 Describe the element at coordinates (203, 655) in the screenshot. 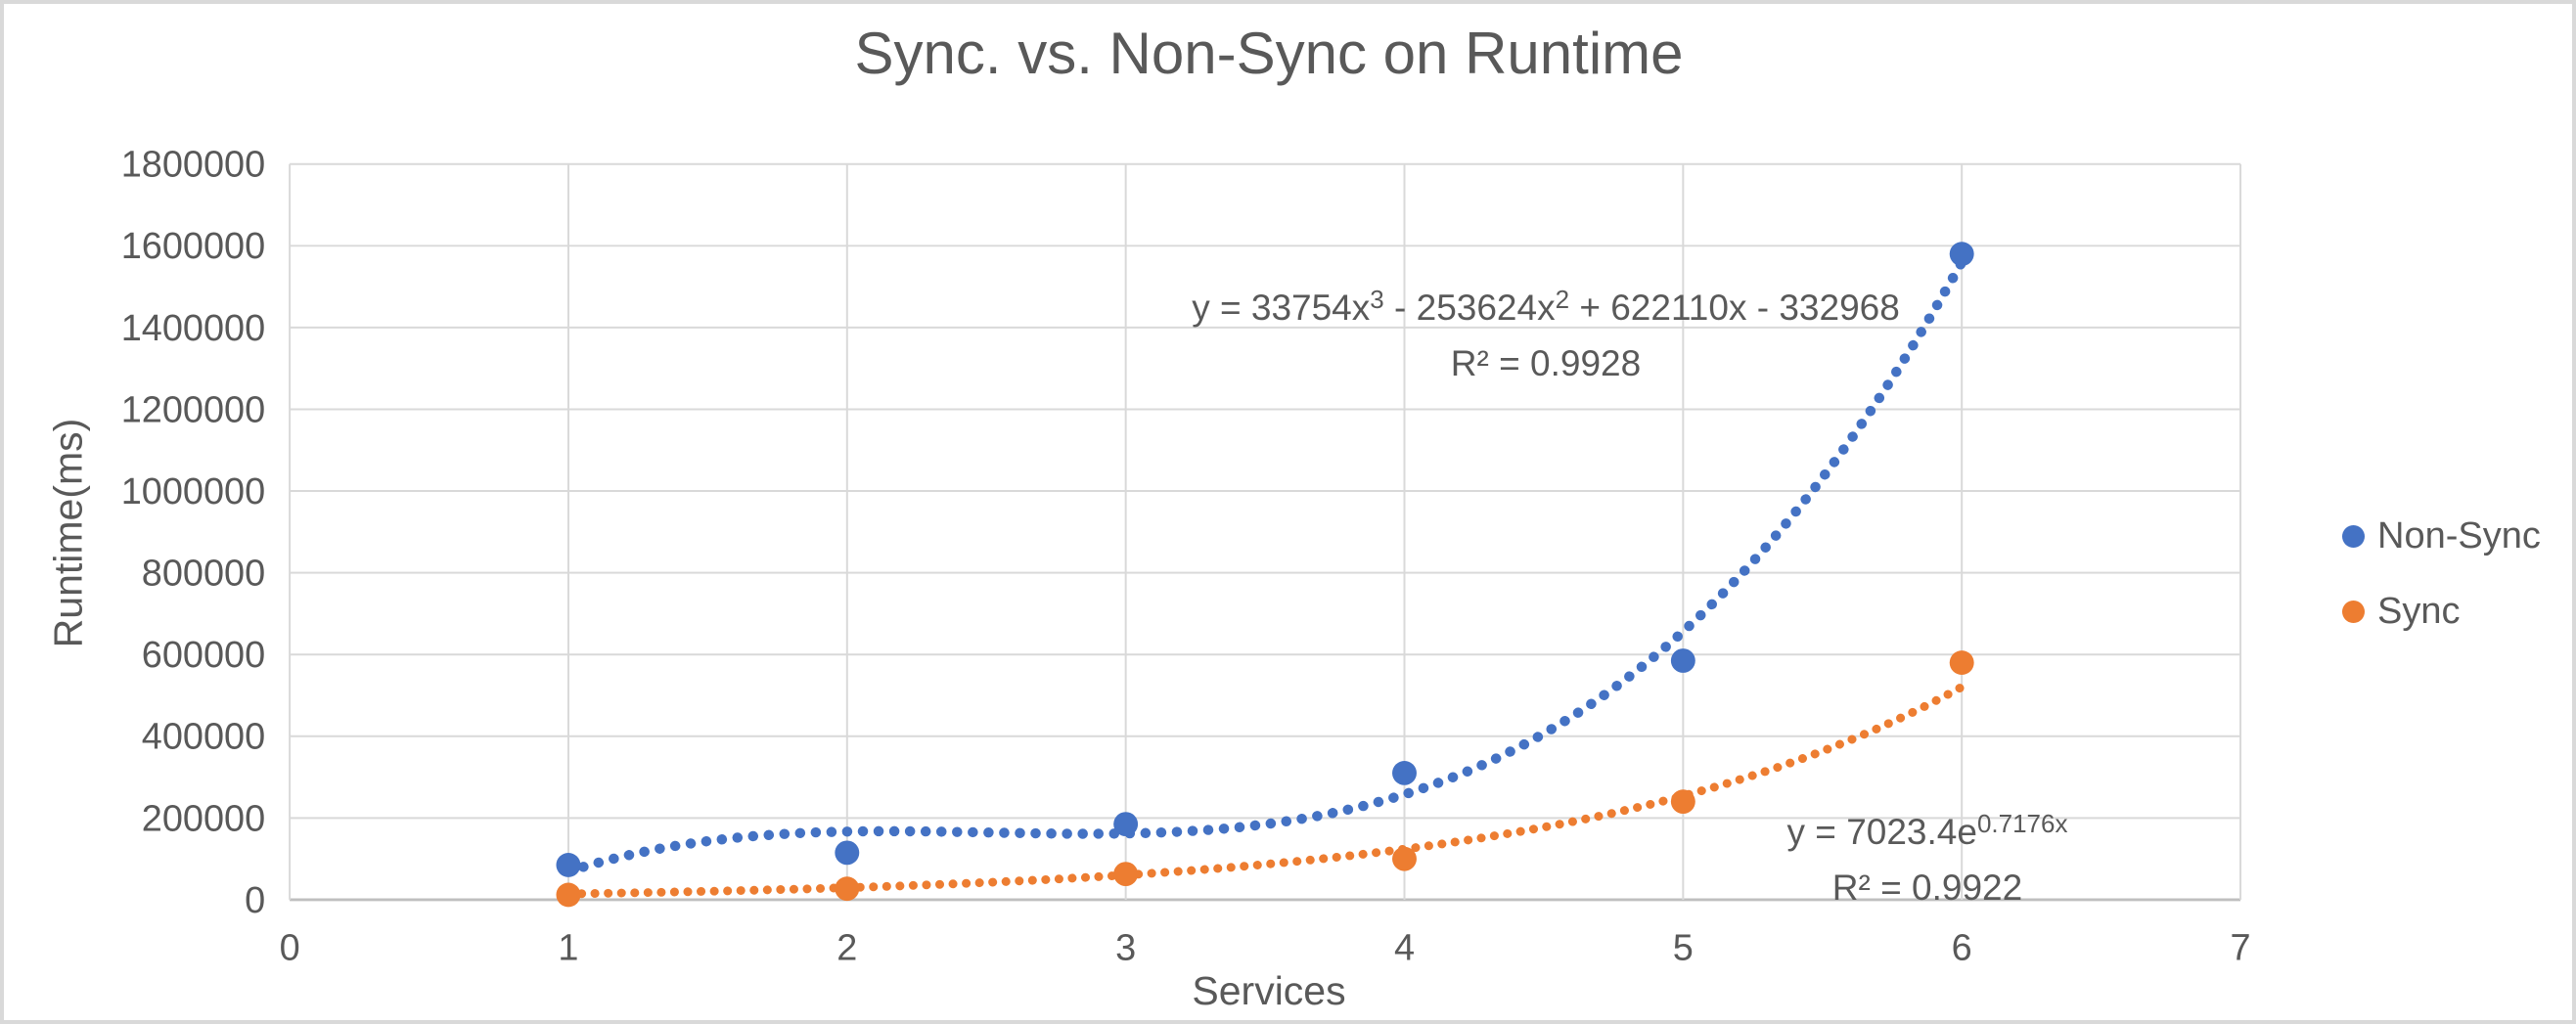

I see `y-tick-label: 600000` at that location.